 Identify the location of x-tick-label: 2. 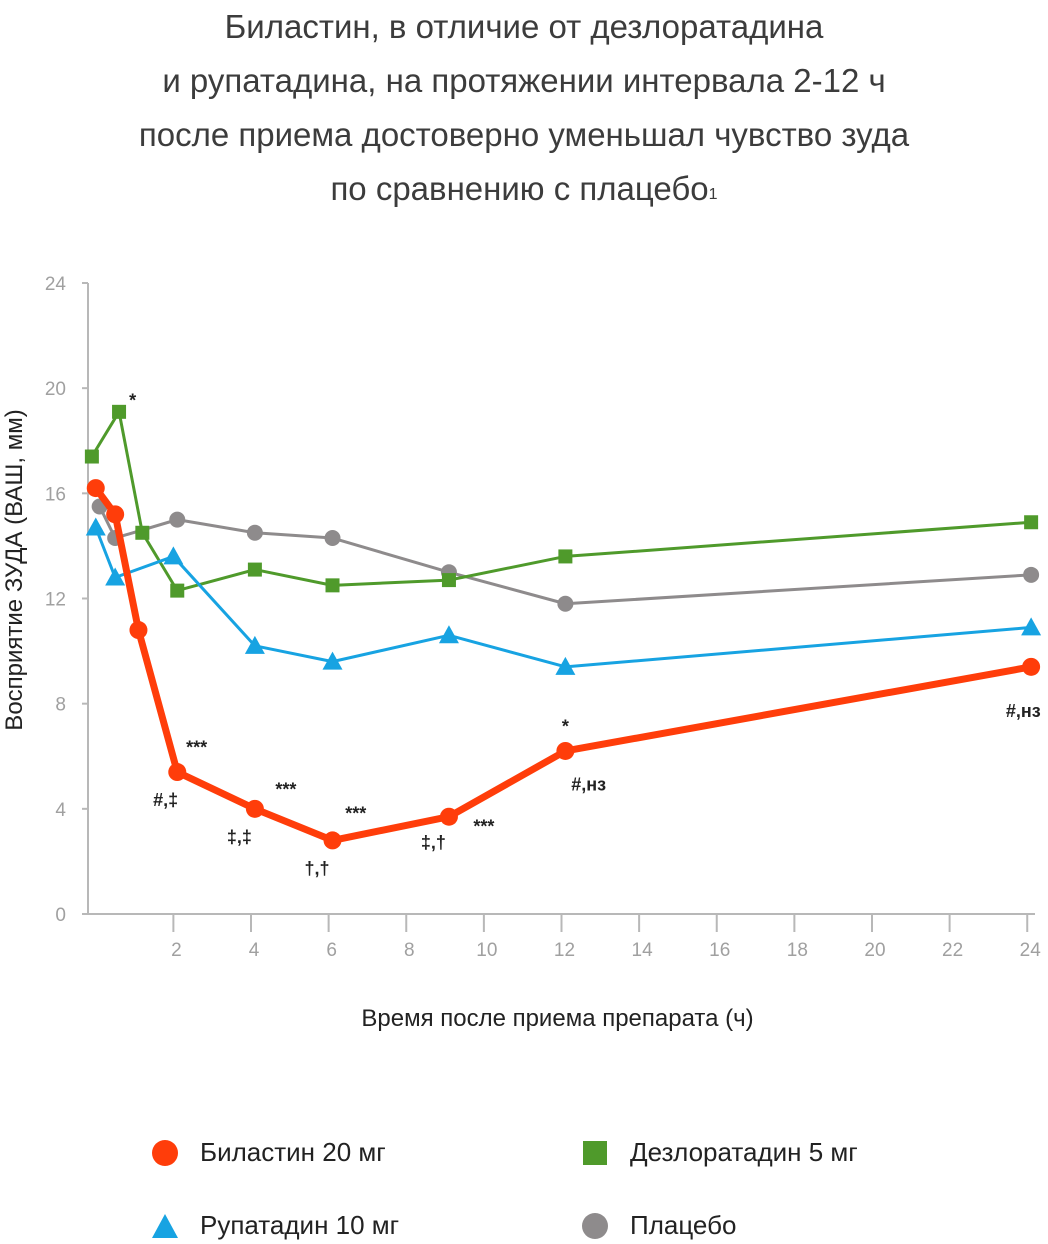
(176, 950).